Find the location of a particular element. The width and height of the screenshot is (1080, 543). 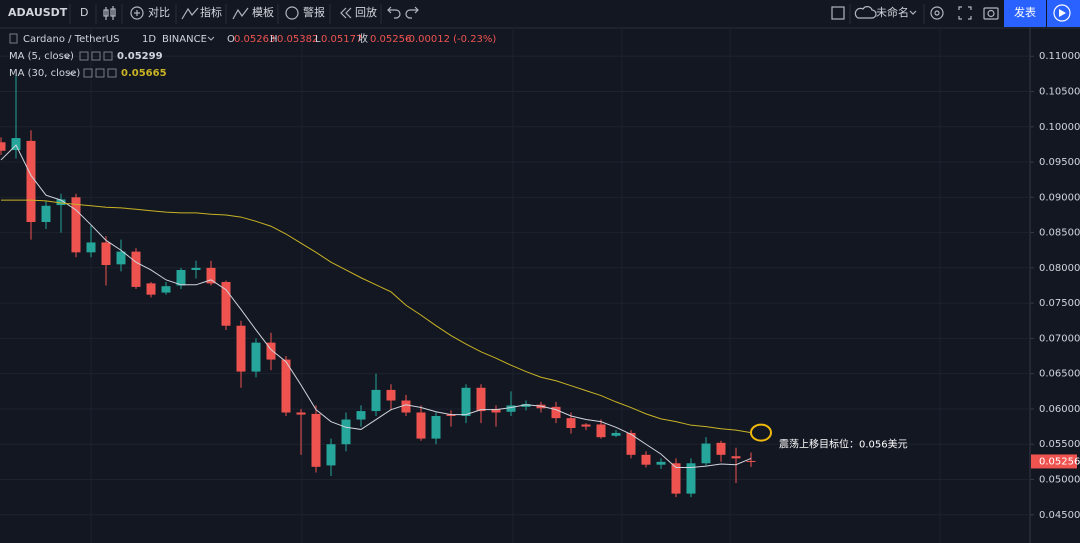

indicators-icon is located at coordinates (190, 13).